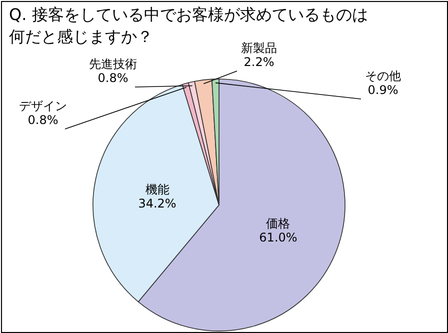 The width and height of the screenshot is (448, 333). I want to click on data-label: 0.9%, so click(383, 90).